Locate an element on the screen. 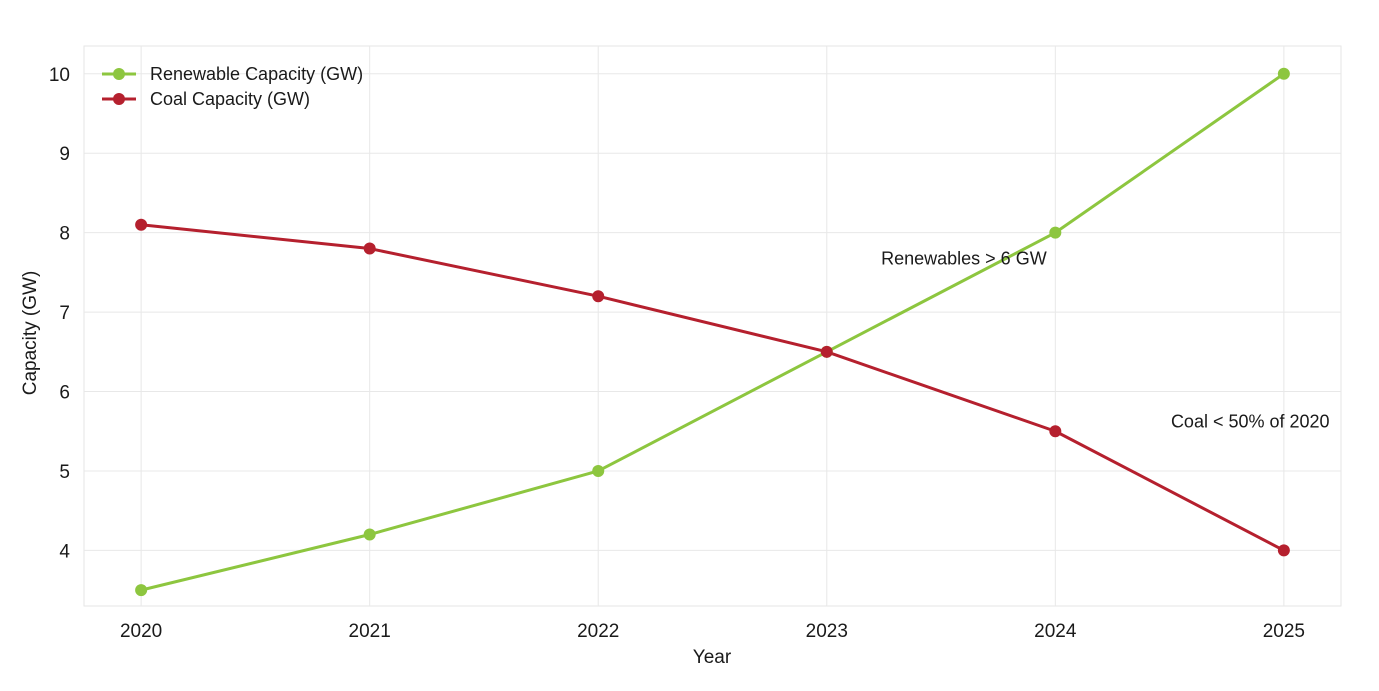 This screenshot has height=691, width=1379. annotation-layer: Renewables > 6 GW Coal < 50% of 2020 is located at coordinates (1105, 339).